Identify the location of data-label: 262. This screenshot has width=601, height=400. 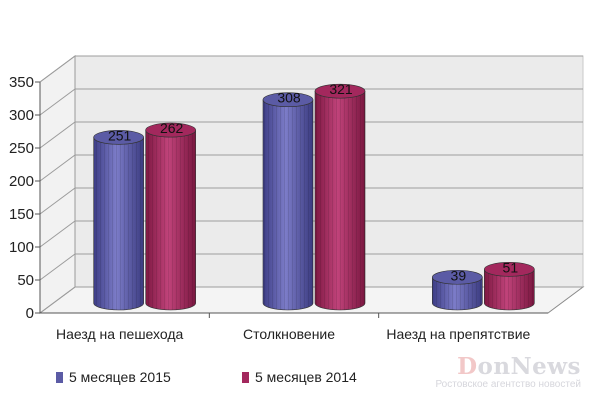
(172, 128).